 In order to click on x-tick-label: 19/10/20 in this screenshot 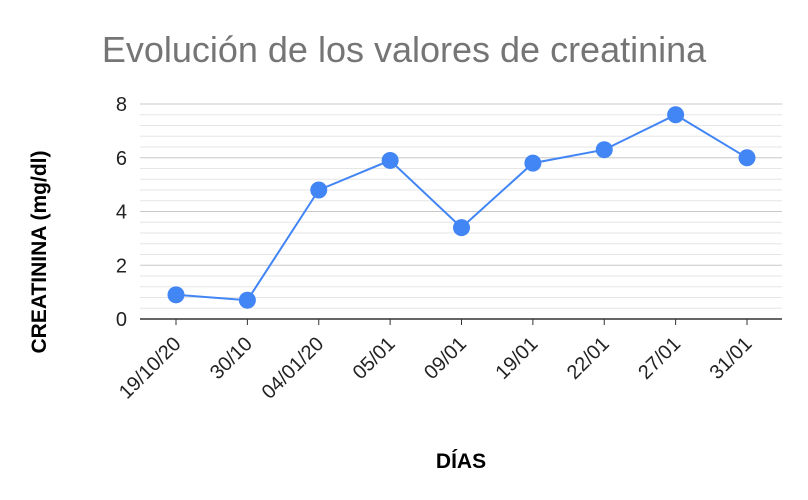, I will do `click(150, 368)`.